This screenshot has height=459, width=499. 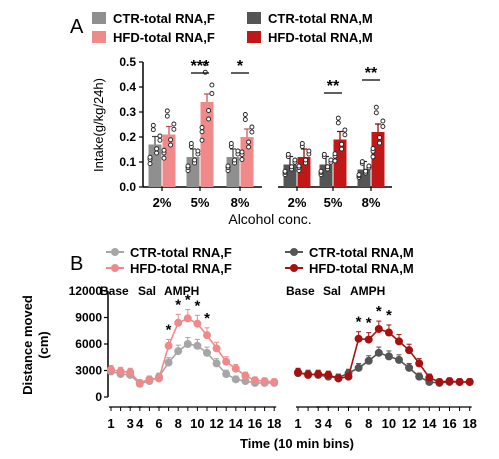 I want to click on phase-label: Sal, so click(x=147, y=291).